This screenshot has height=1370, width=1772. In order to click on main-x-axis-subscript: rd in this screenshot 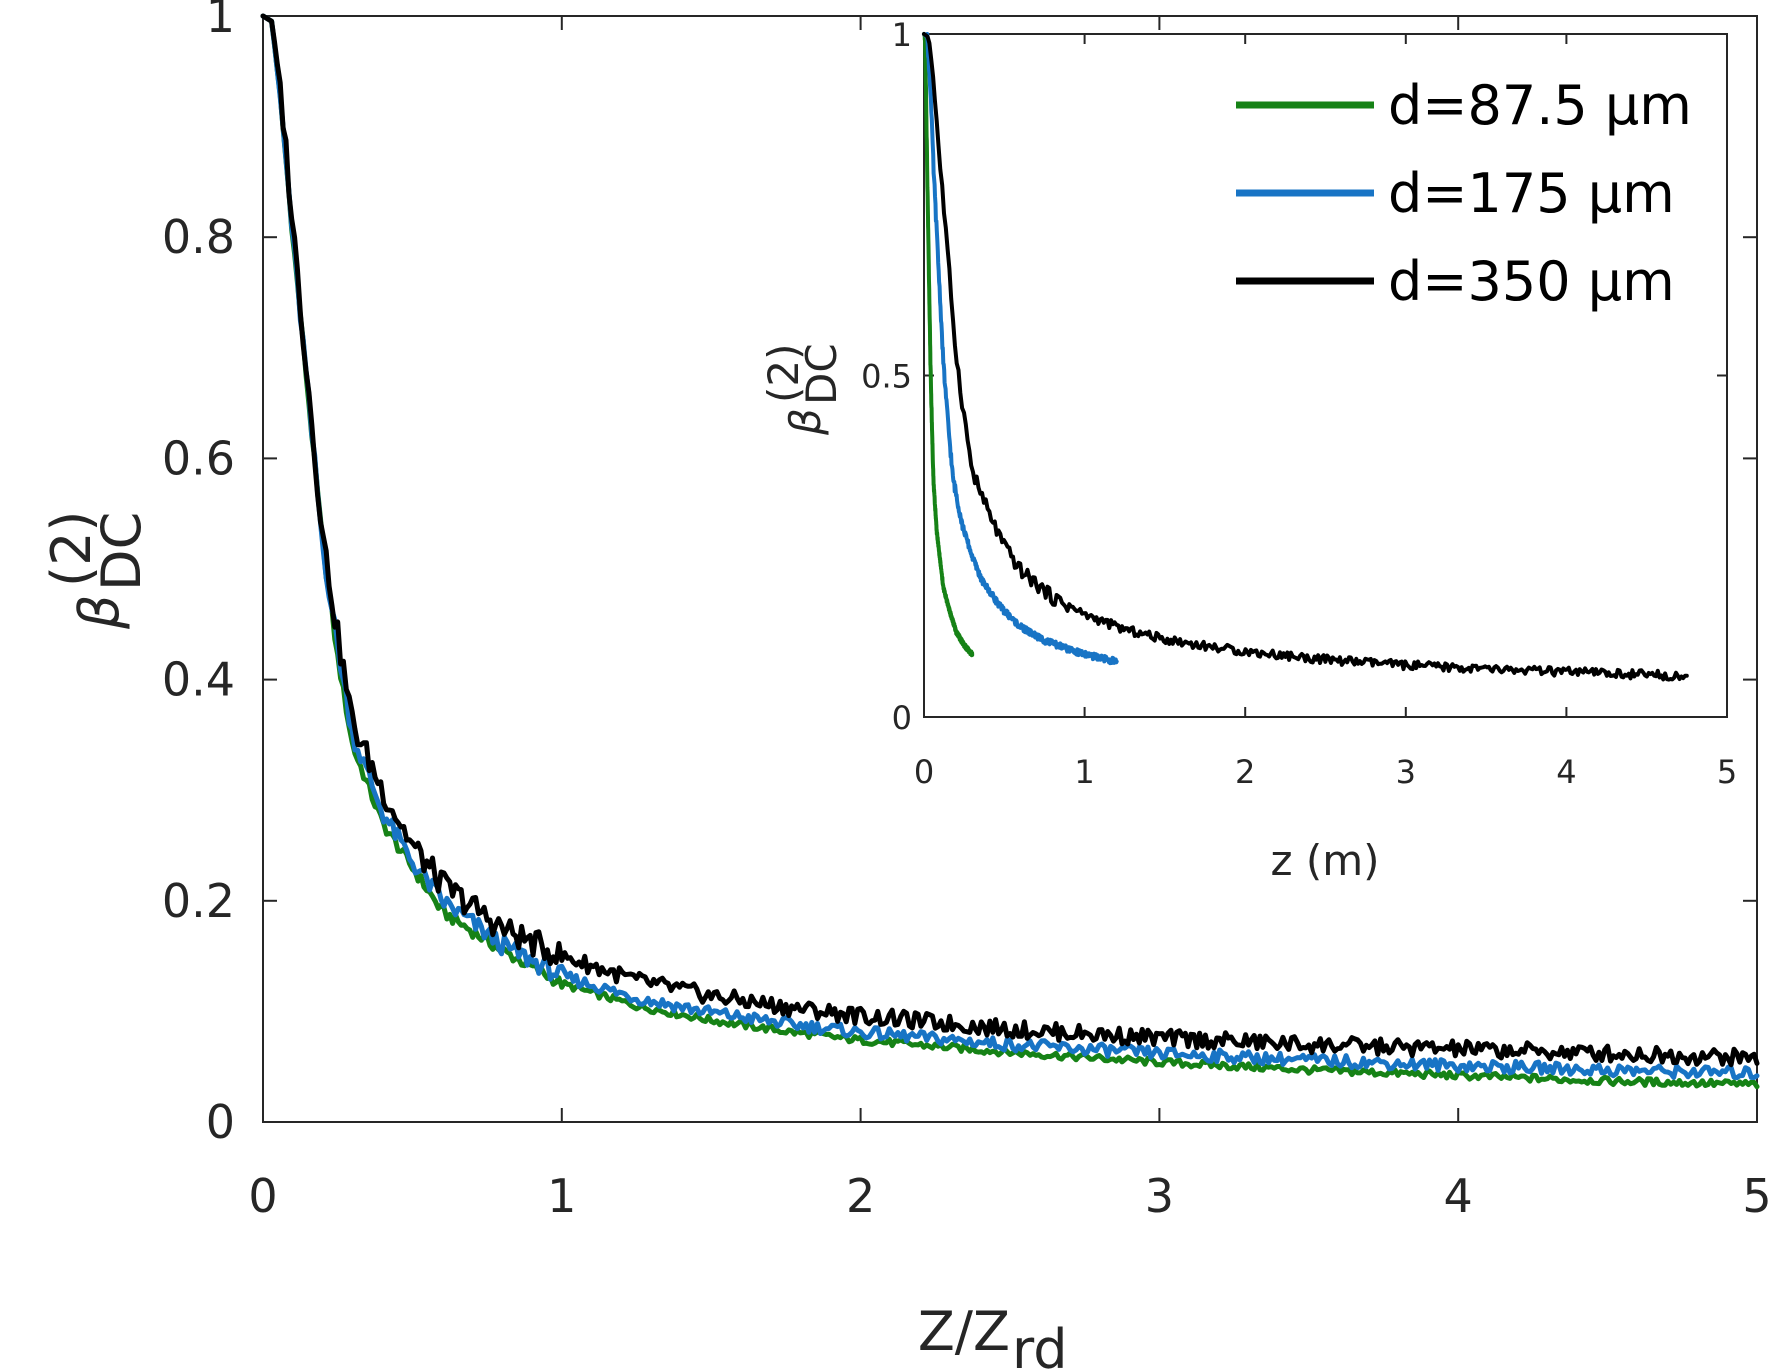, I will do `click(1040, 1344)`.